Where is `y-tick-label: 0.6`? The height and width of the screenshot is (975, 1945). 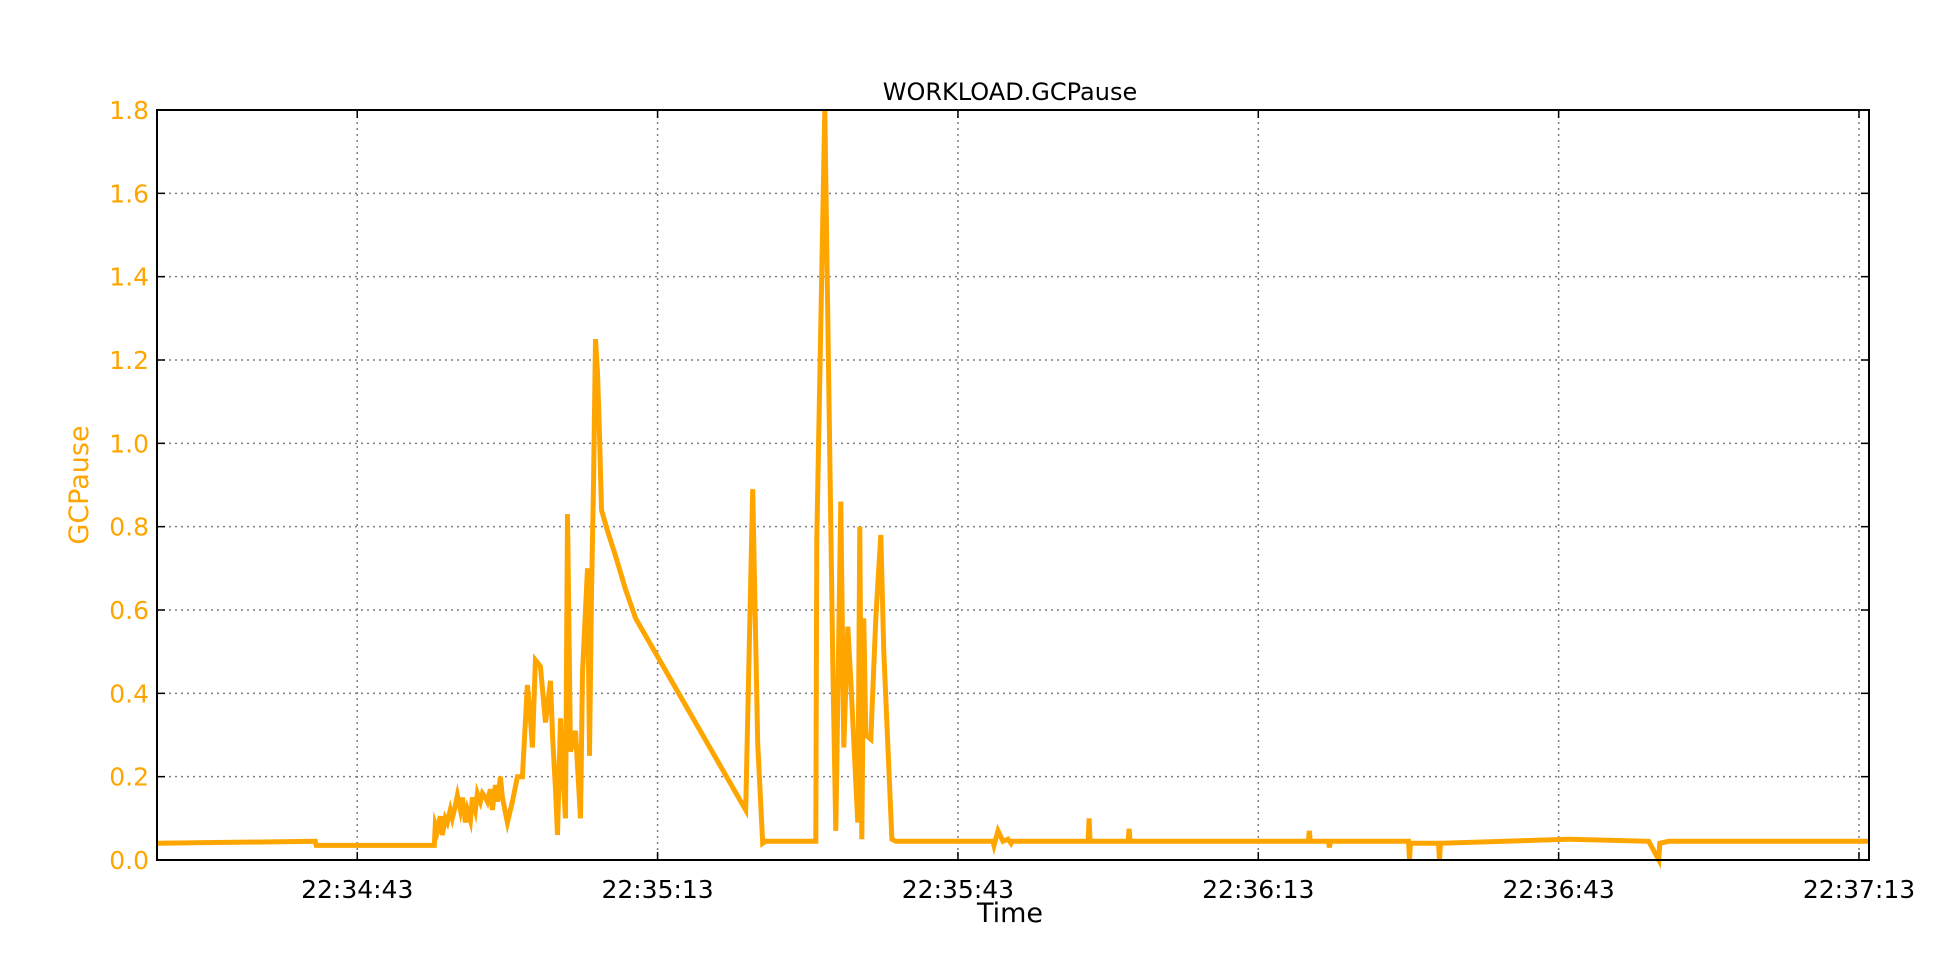 y-tick-label: 0.6 is located at coordinates (129, 610).